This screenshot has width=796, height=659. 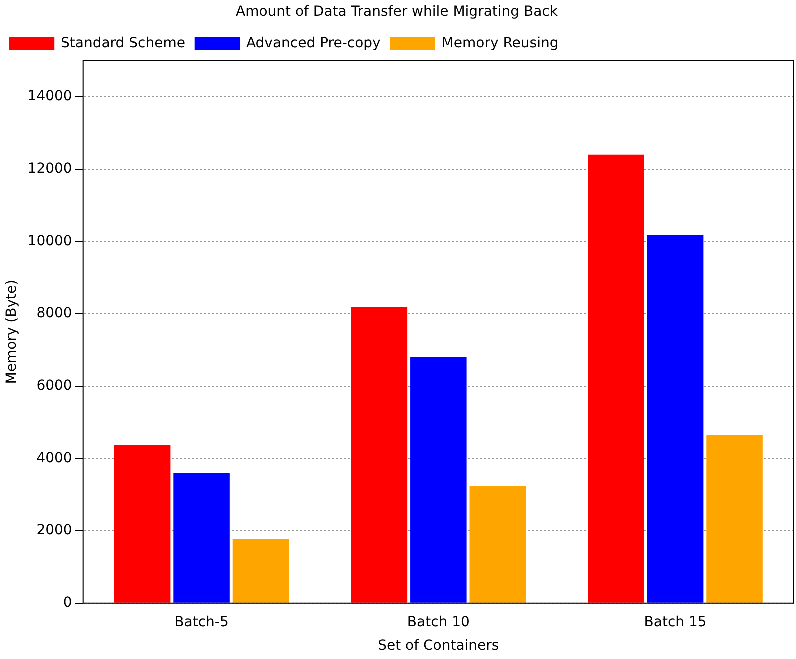 I want to click on x-tick-label: Batch-5, so click(x=201, y=622).